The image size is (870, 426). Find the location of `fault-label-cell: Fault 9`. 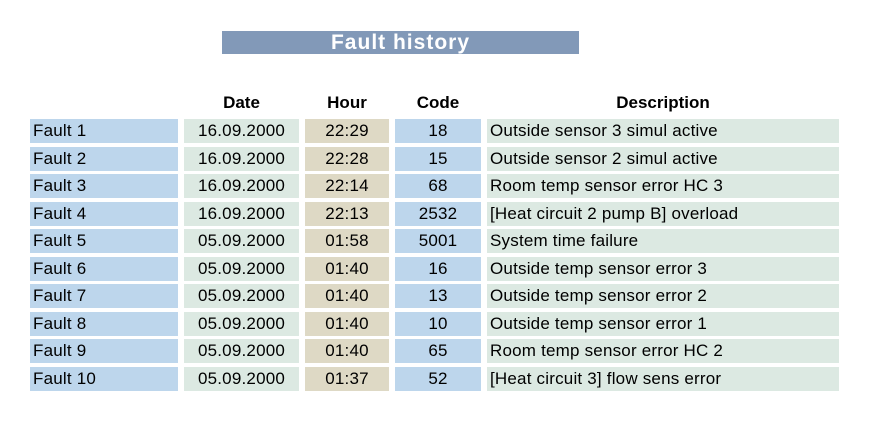

fault-label-cell: Fault 9 is located at coordinates (104, 351).